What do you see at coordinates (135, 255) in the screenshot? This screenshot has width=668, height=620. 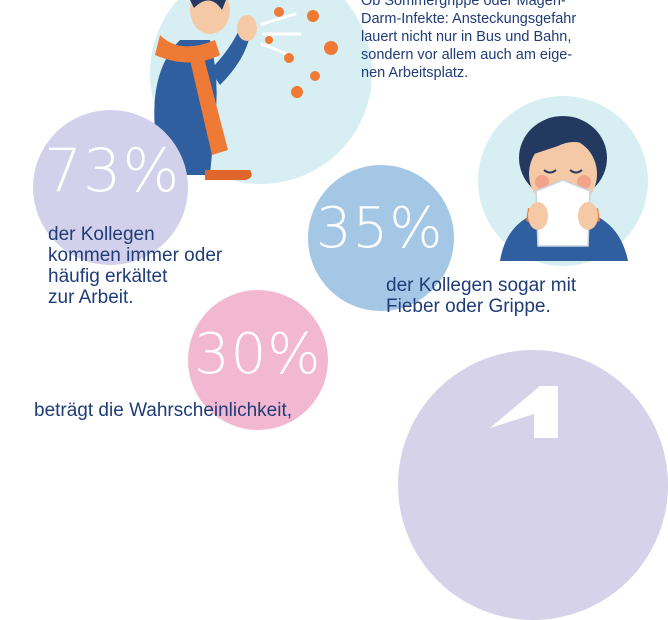 I see `stat-73-line: kommen immer oder` at bounding box center [135, 255].